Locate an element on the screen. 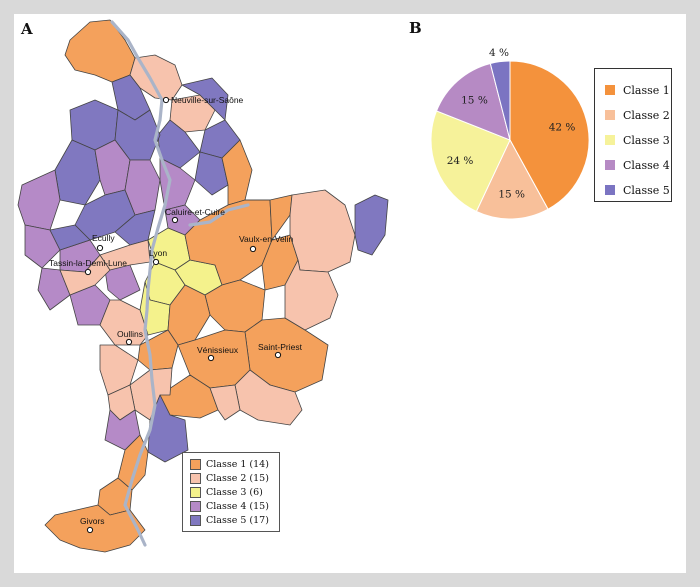 The image size is (700, 587). map-legend-item: Classe 1 (14) is located at coordinates (229, 464).